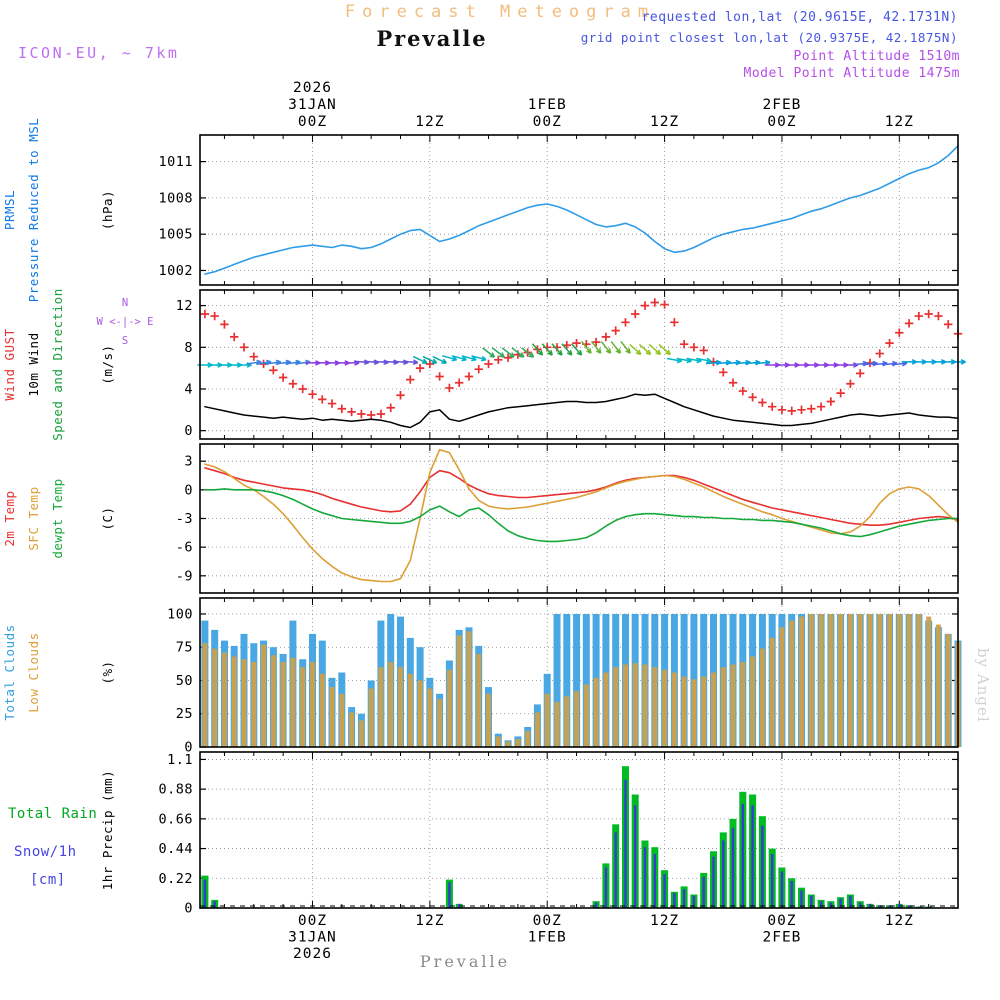  What do you see at coordinates (567, 518) in the screenshot?
I see `panel-temperature: 3 0 -3 -6 -9` at bounding box center [567, 518].